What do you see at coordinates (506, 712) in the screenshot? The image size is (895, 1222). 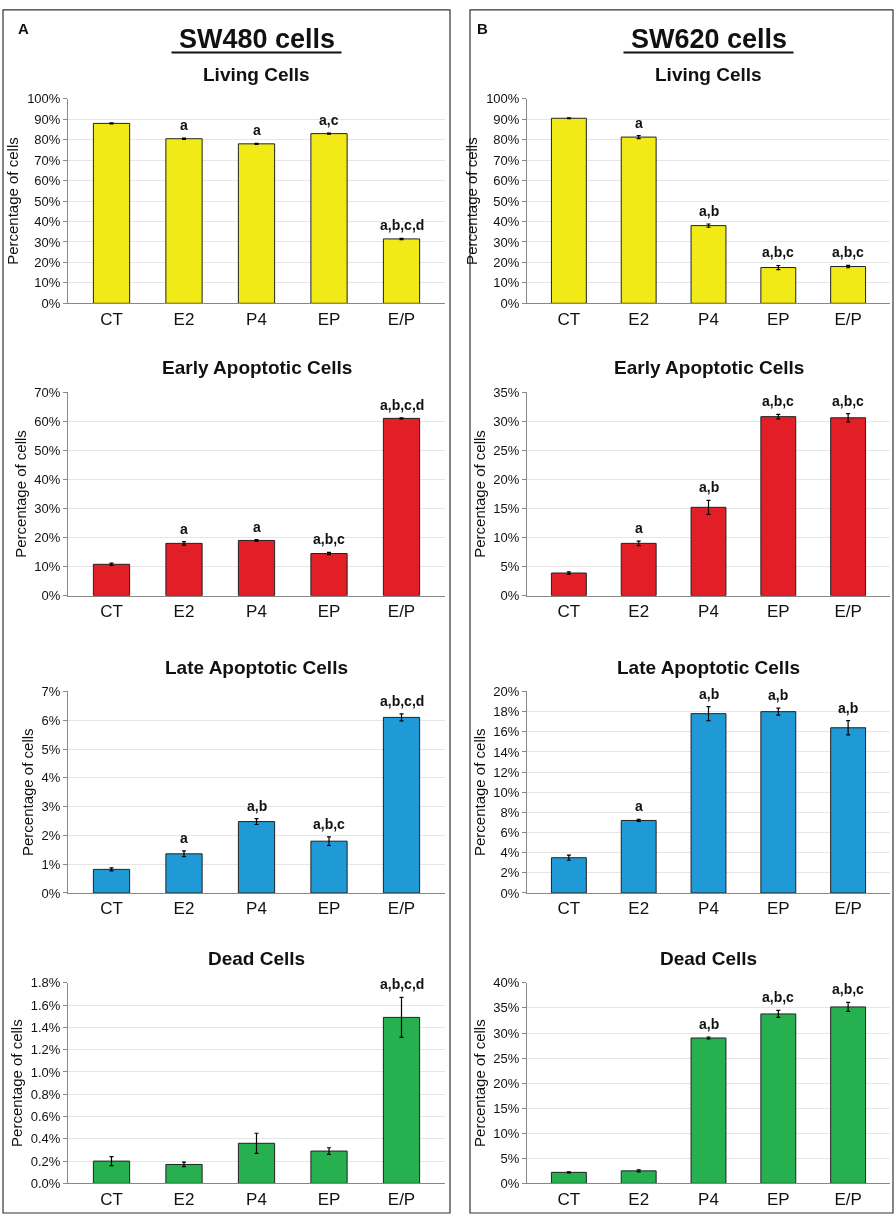 I see `y-tick-label: 18%` at bounding box center [506, 712].